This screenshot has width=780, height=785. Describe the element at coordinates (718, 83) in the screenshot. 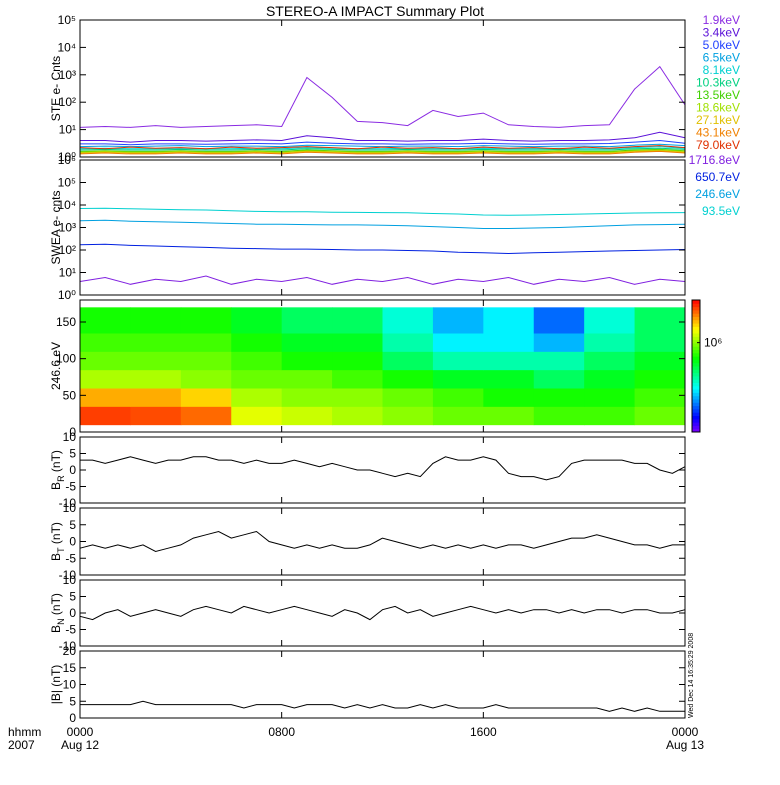

I see `legend-entry: 10.3keV` at that location.